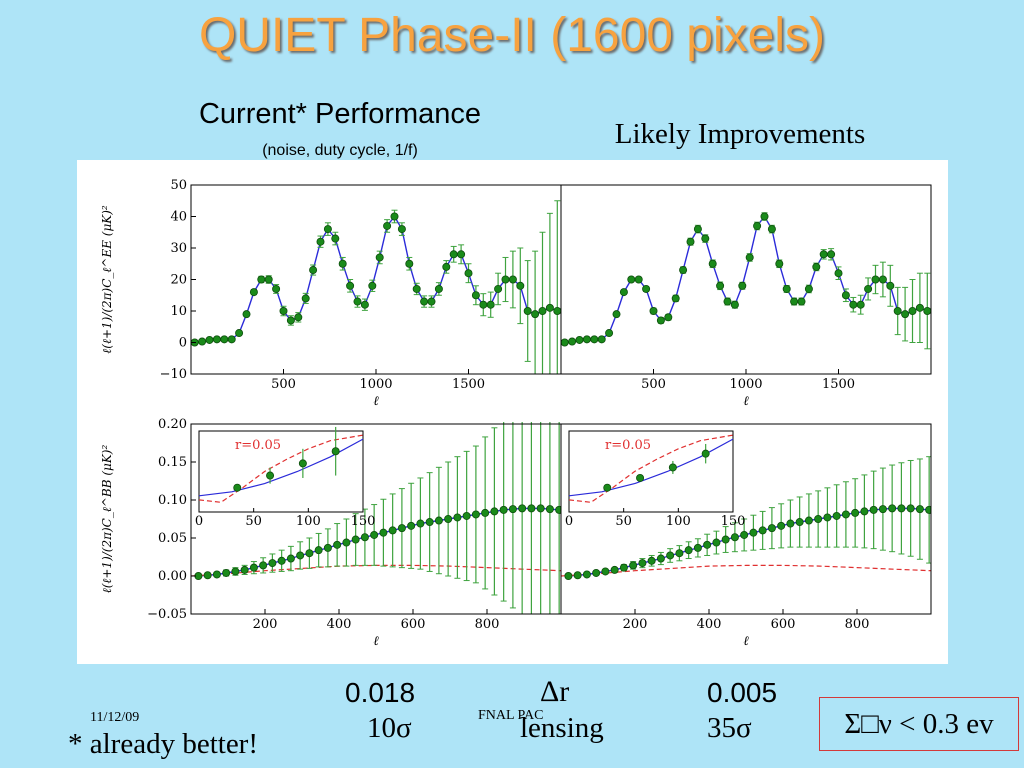 This screenshot has height=768, width=1024. I want to click on inset-r-label: r=0.05, so click(258, 445).